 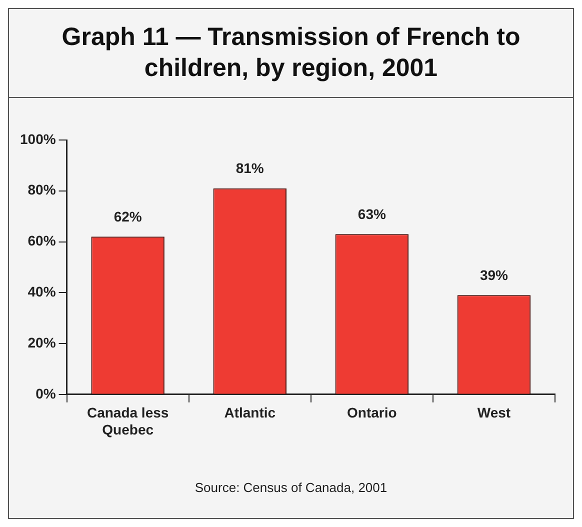 What do you see at coordinates (128, 216) in the screenshot?
I see `data-label: 62%` at bounding box center [128, 216].